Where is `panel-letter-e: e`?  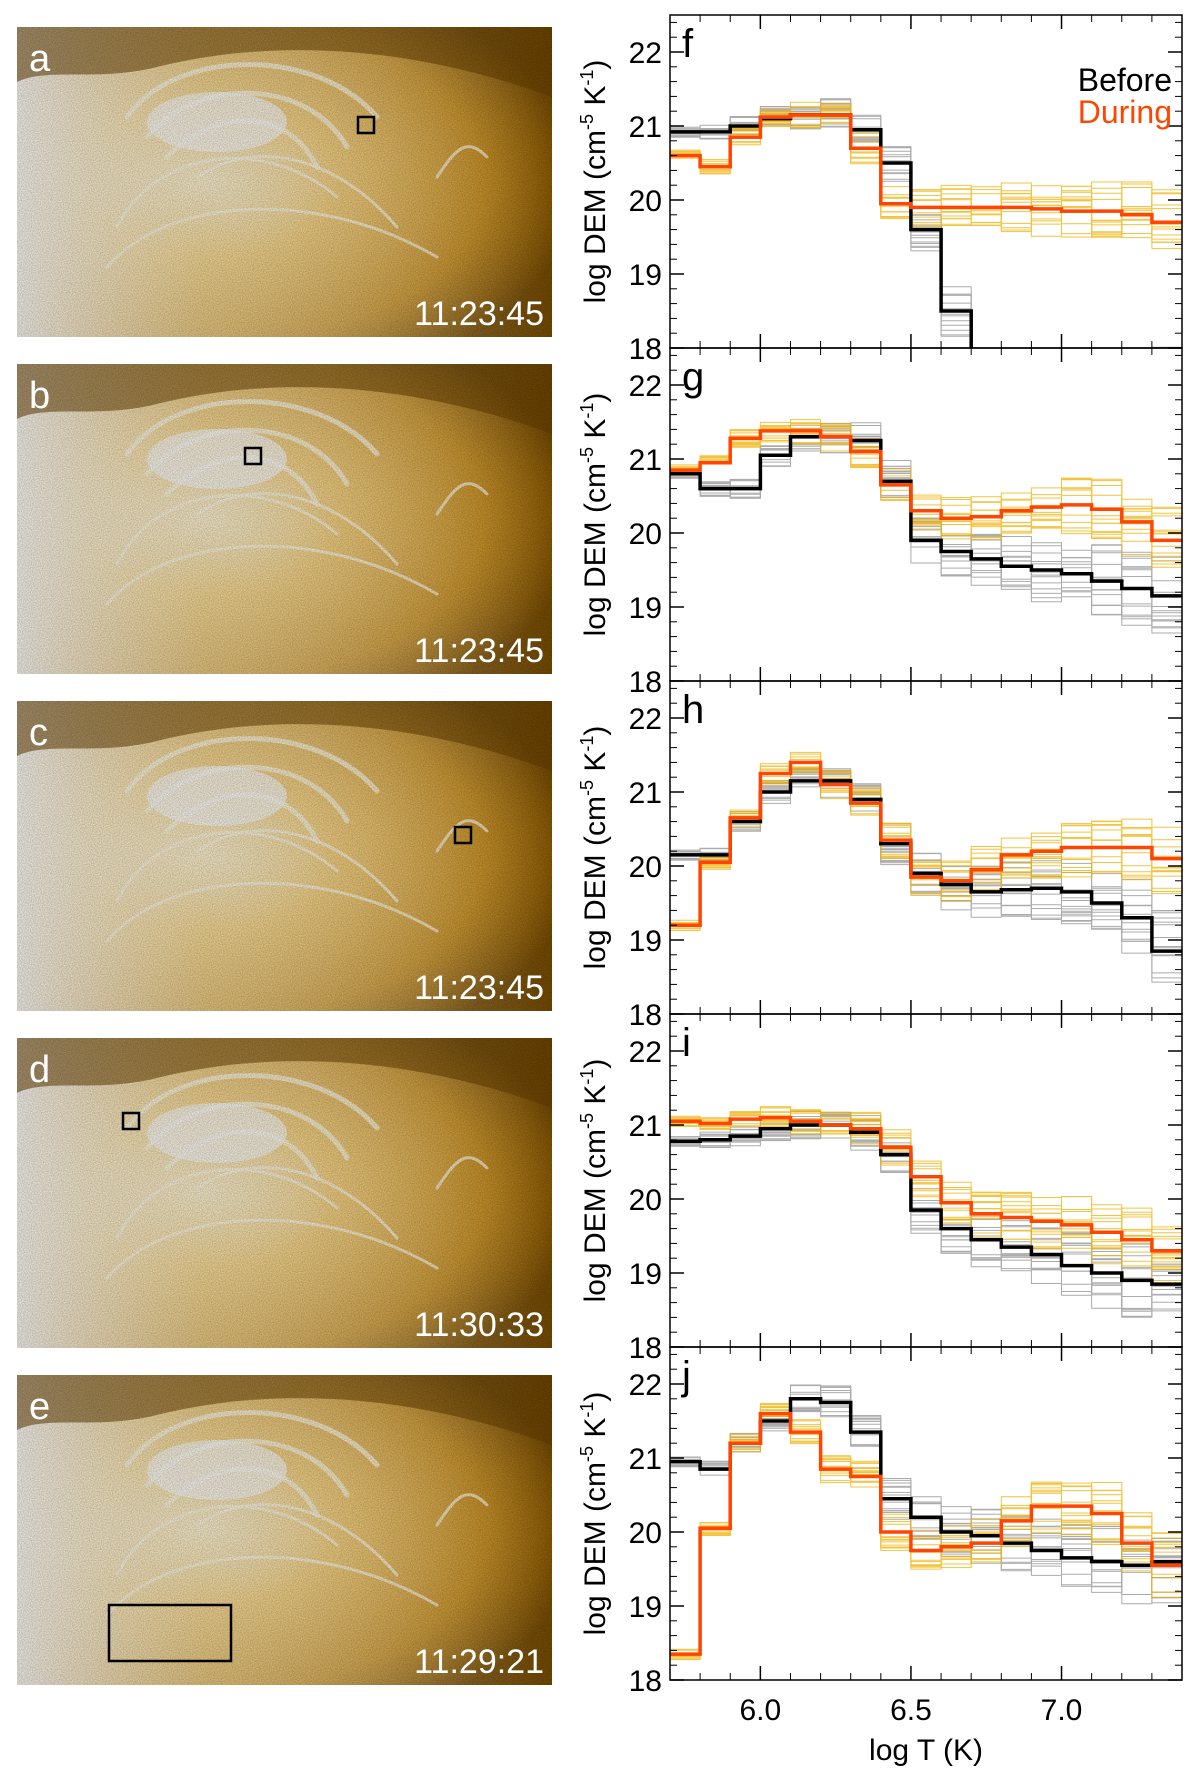 panel-letter-e: e is located at coordinates (39, 1407).